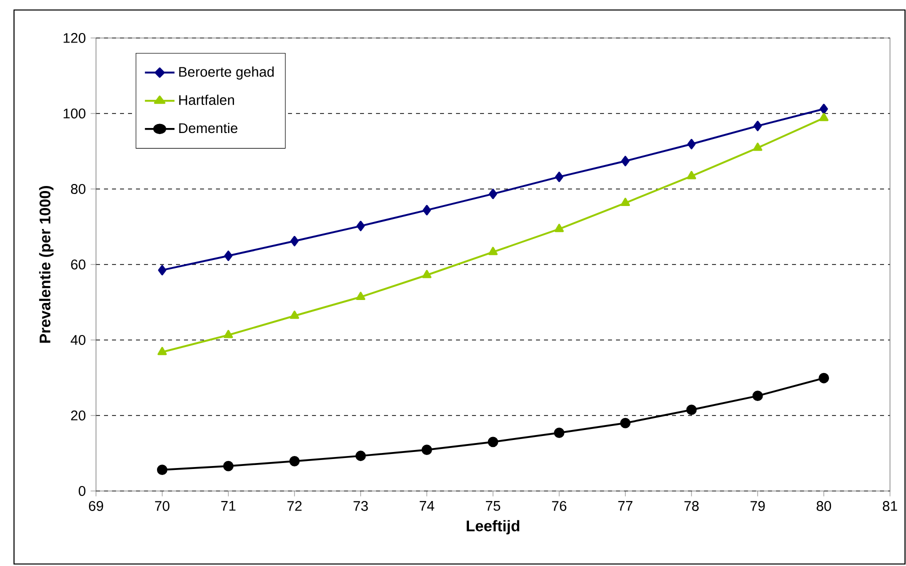 The image size is (906, 566). What do you see at coordinates (361, 506) in the screenshot?
I see `x-tick-label: 73` at bounding box center [361, 506].